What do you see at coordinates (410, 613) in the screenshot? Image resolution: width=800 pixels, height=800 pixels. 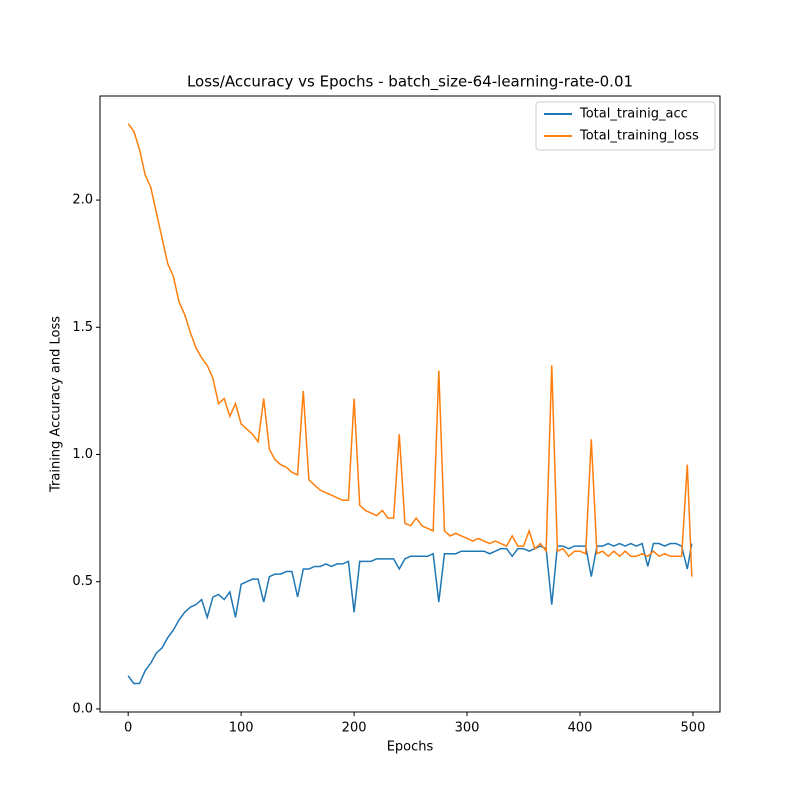 I see `data-line` at bounding box center [410, 613].